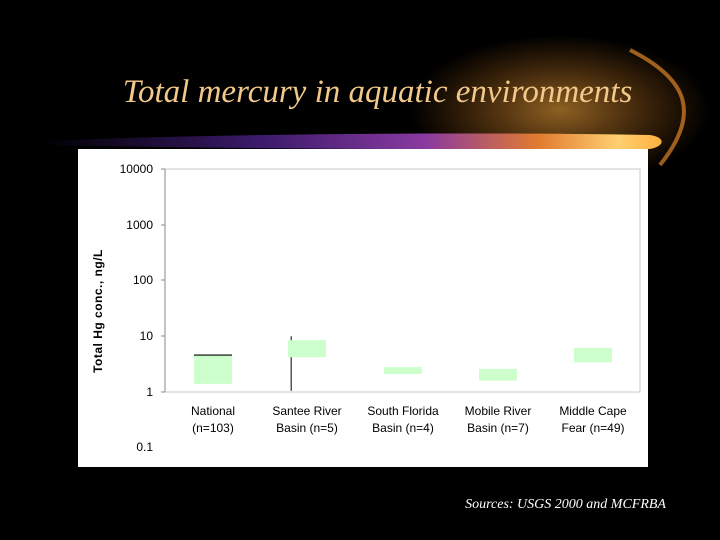 The width and height of the screenshot is (720, 540). Describe the element at coordinates (306, 411) in the screenshot. I see `category-label-line1: Santee River` at that location.